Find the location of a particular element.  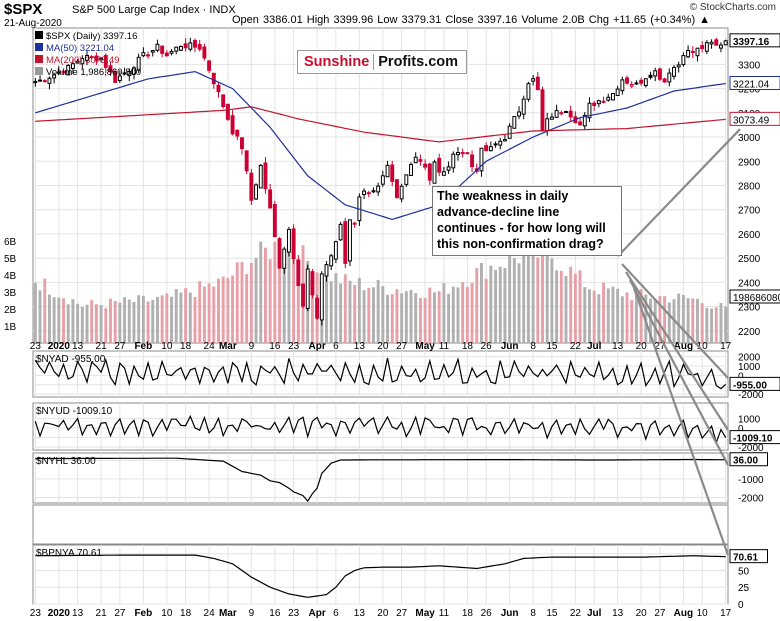

x-tick-label-bottom: 23 is located at coordinates (36, 613).